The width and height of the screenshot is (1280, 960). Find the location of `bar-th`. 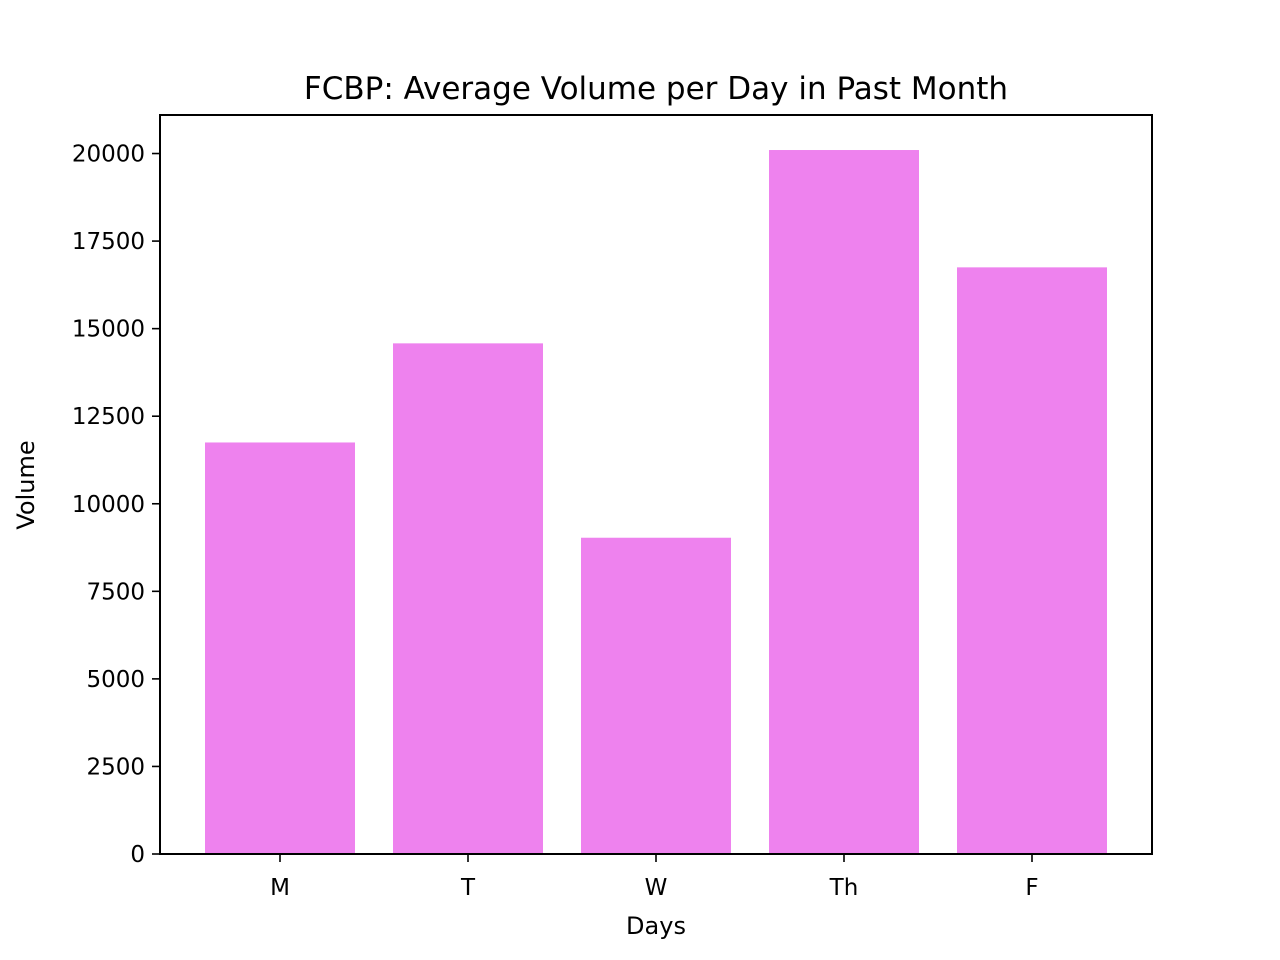

bar-th is located at coordinates (844, 502).